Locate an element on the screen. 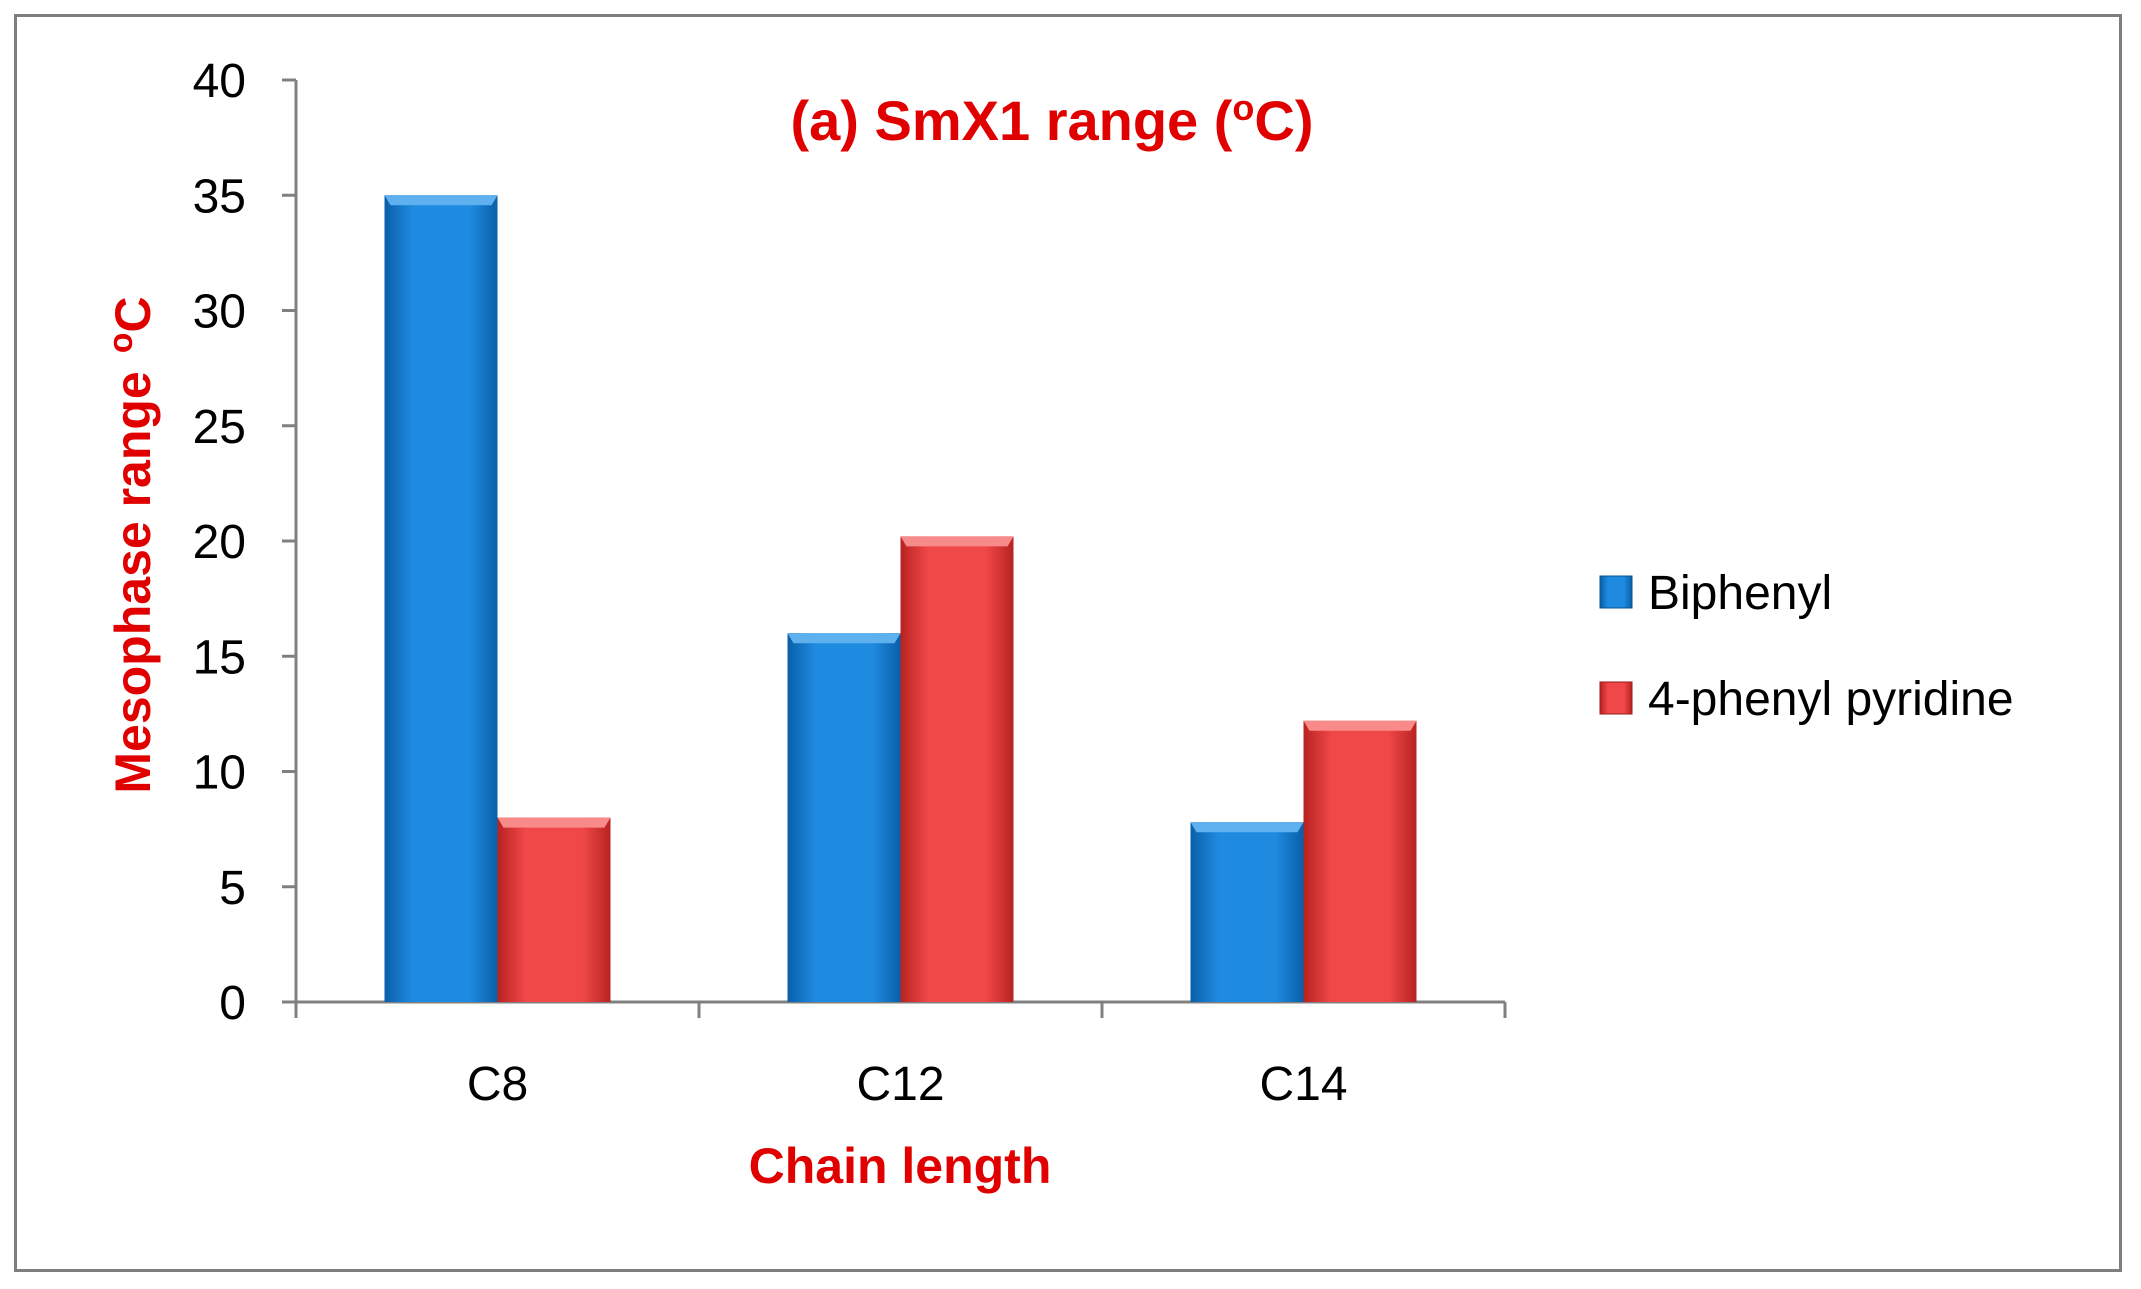  bar-4-phenyl-pyridine-c12 is located at coordinates (957, 769).